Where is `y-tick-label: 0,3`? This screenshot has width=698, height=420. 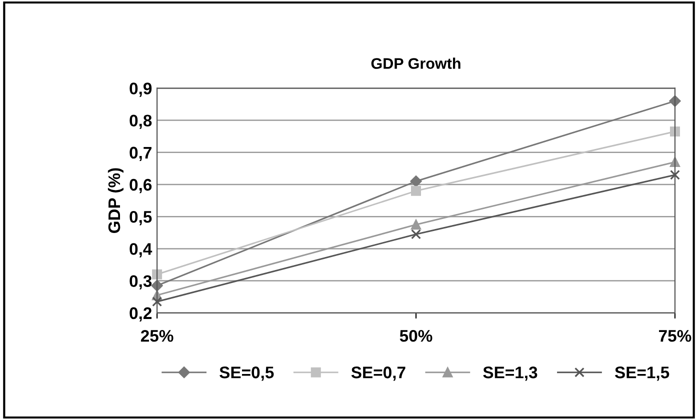 y-tick-label: 0,3 is located at coordinates (141, 282).